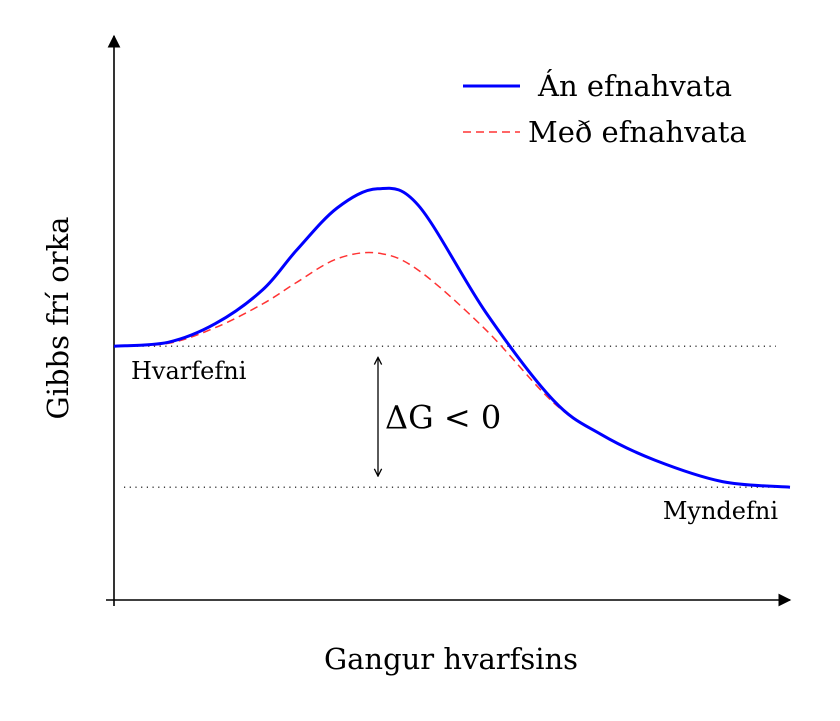  I want to click on x-axis-title: Gangur hvarfsins, so click(451, 659).